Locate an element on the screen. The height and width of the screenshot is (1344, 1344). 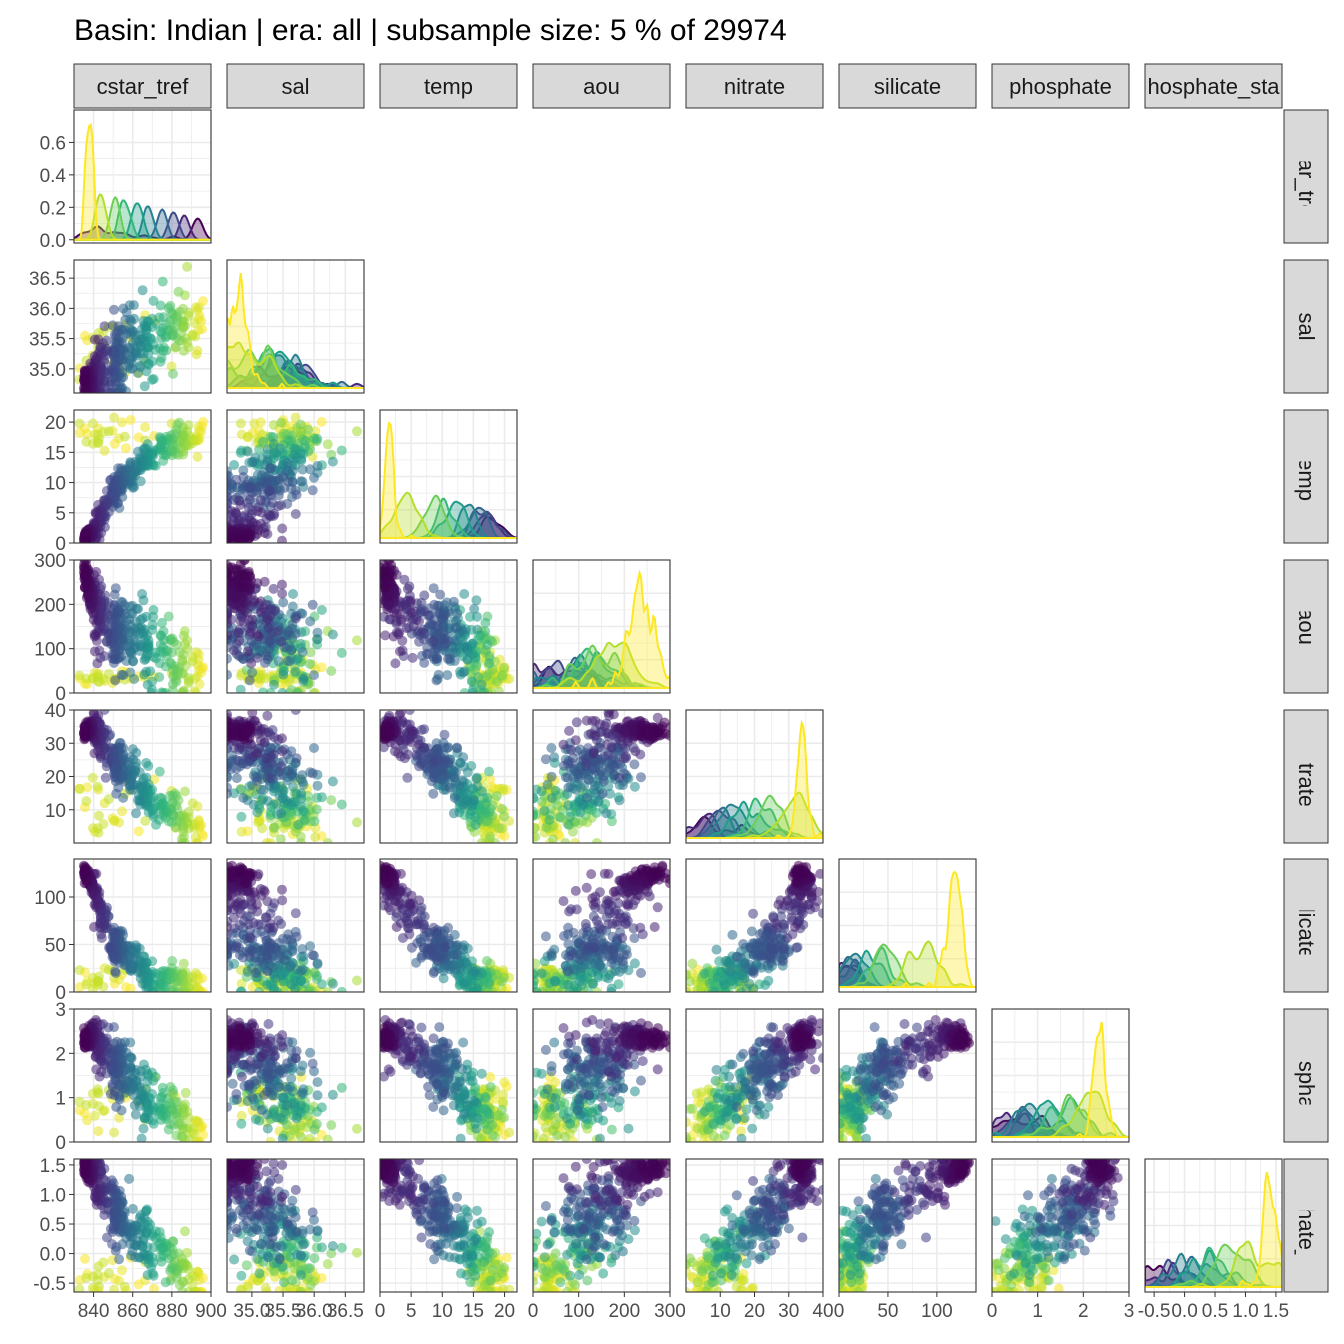
strip-col-label: sal is located at coordinates (295, 86).